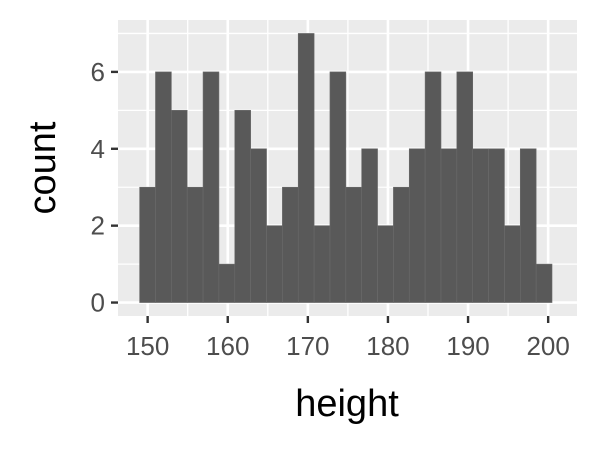 This screenshot has height=450, width=600. Describe the element at coordinates (348, 338) in the screenshot. I see `x-axis: 150 160 170 180 190 200` at that location.